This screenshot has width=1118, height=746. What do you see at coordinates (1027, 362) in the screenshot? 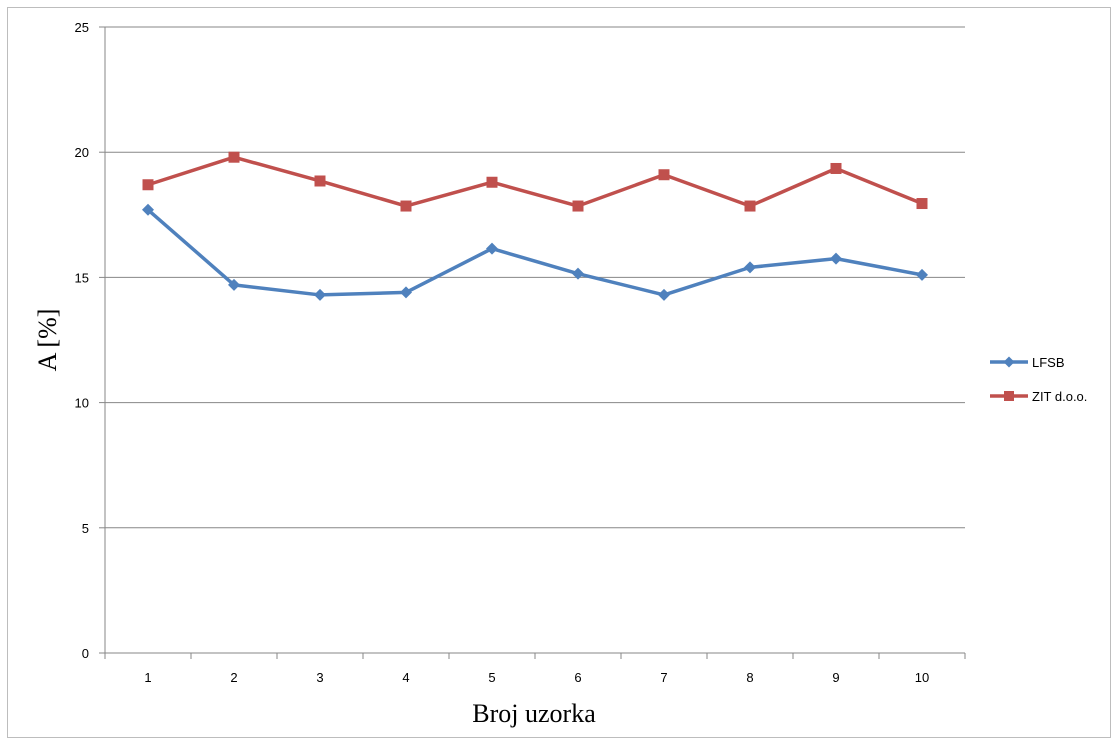
I see `legend-item: LFSB` at bounding box center [1027, 362].